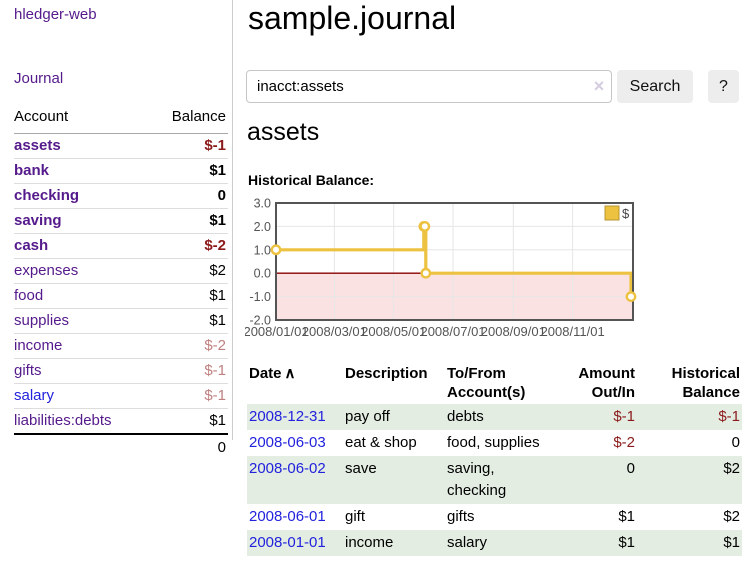 Image resolution: width=742 pixels, height=582 pixels. Describe the element at coordinates (55, 14) in the screenshot. I see `app-brand-link: hledger-web` at that location.